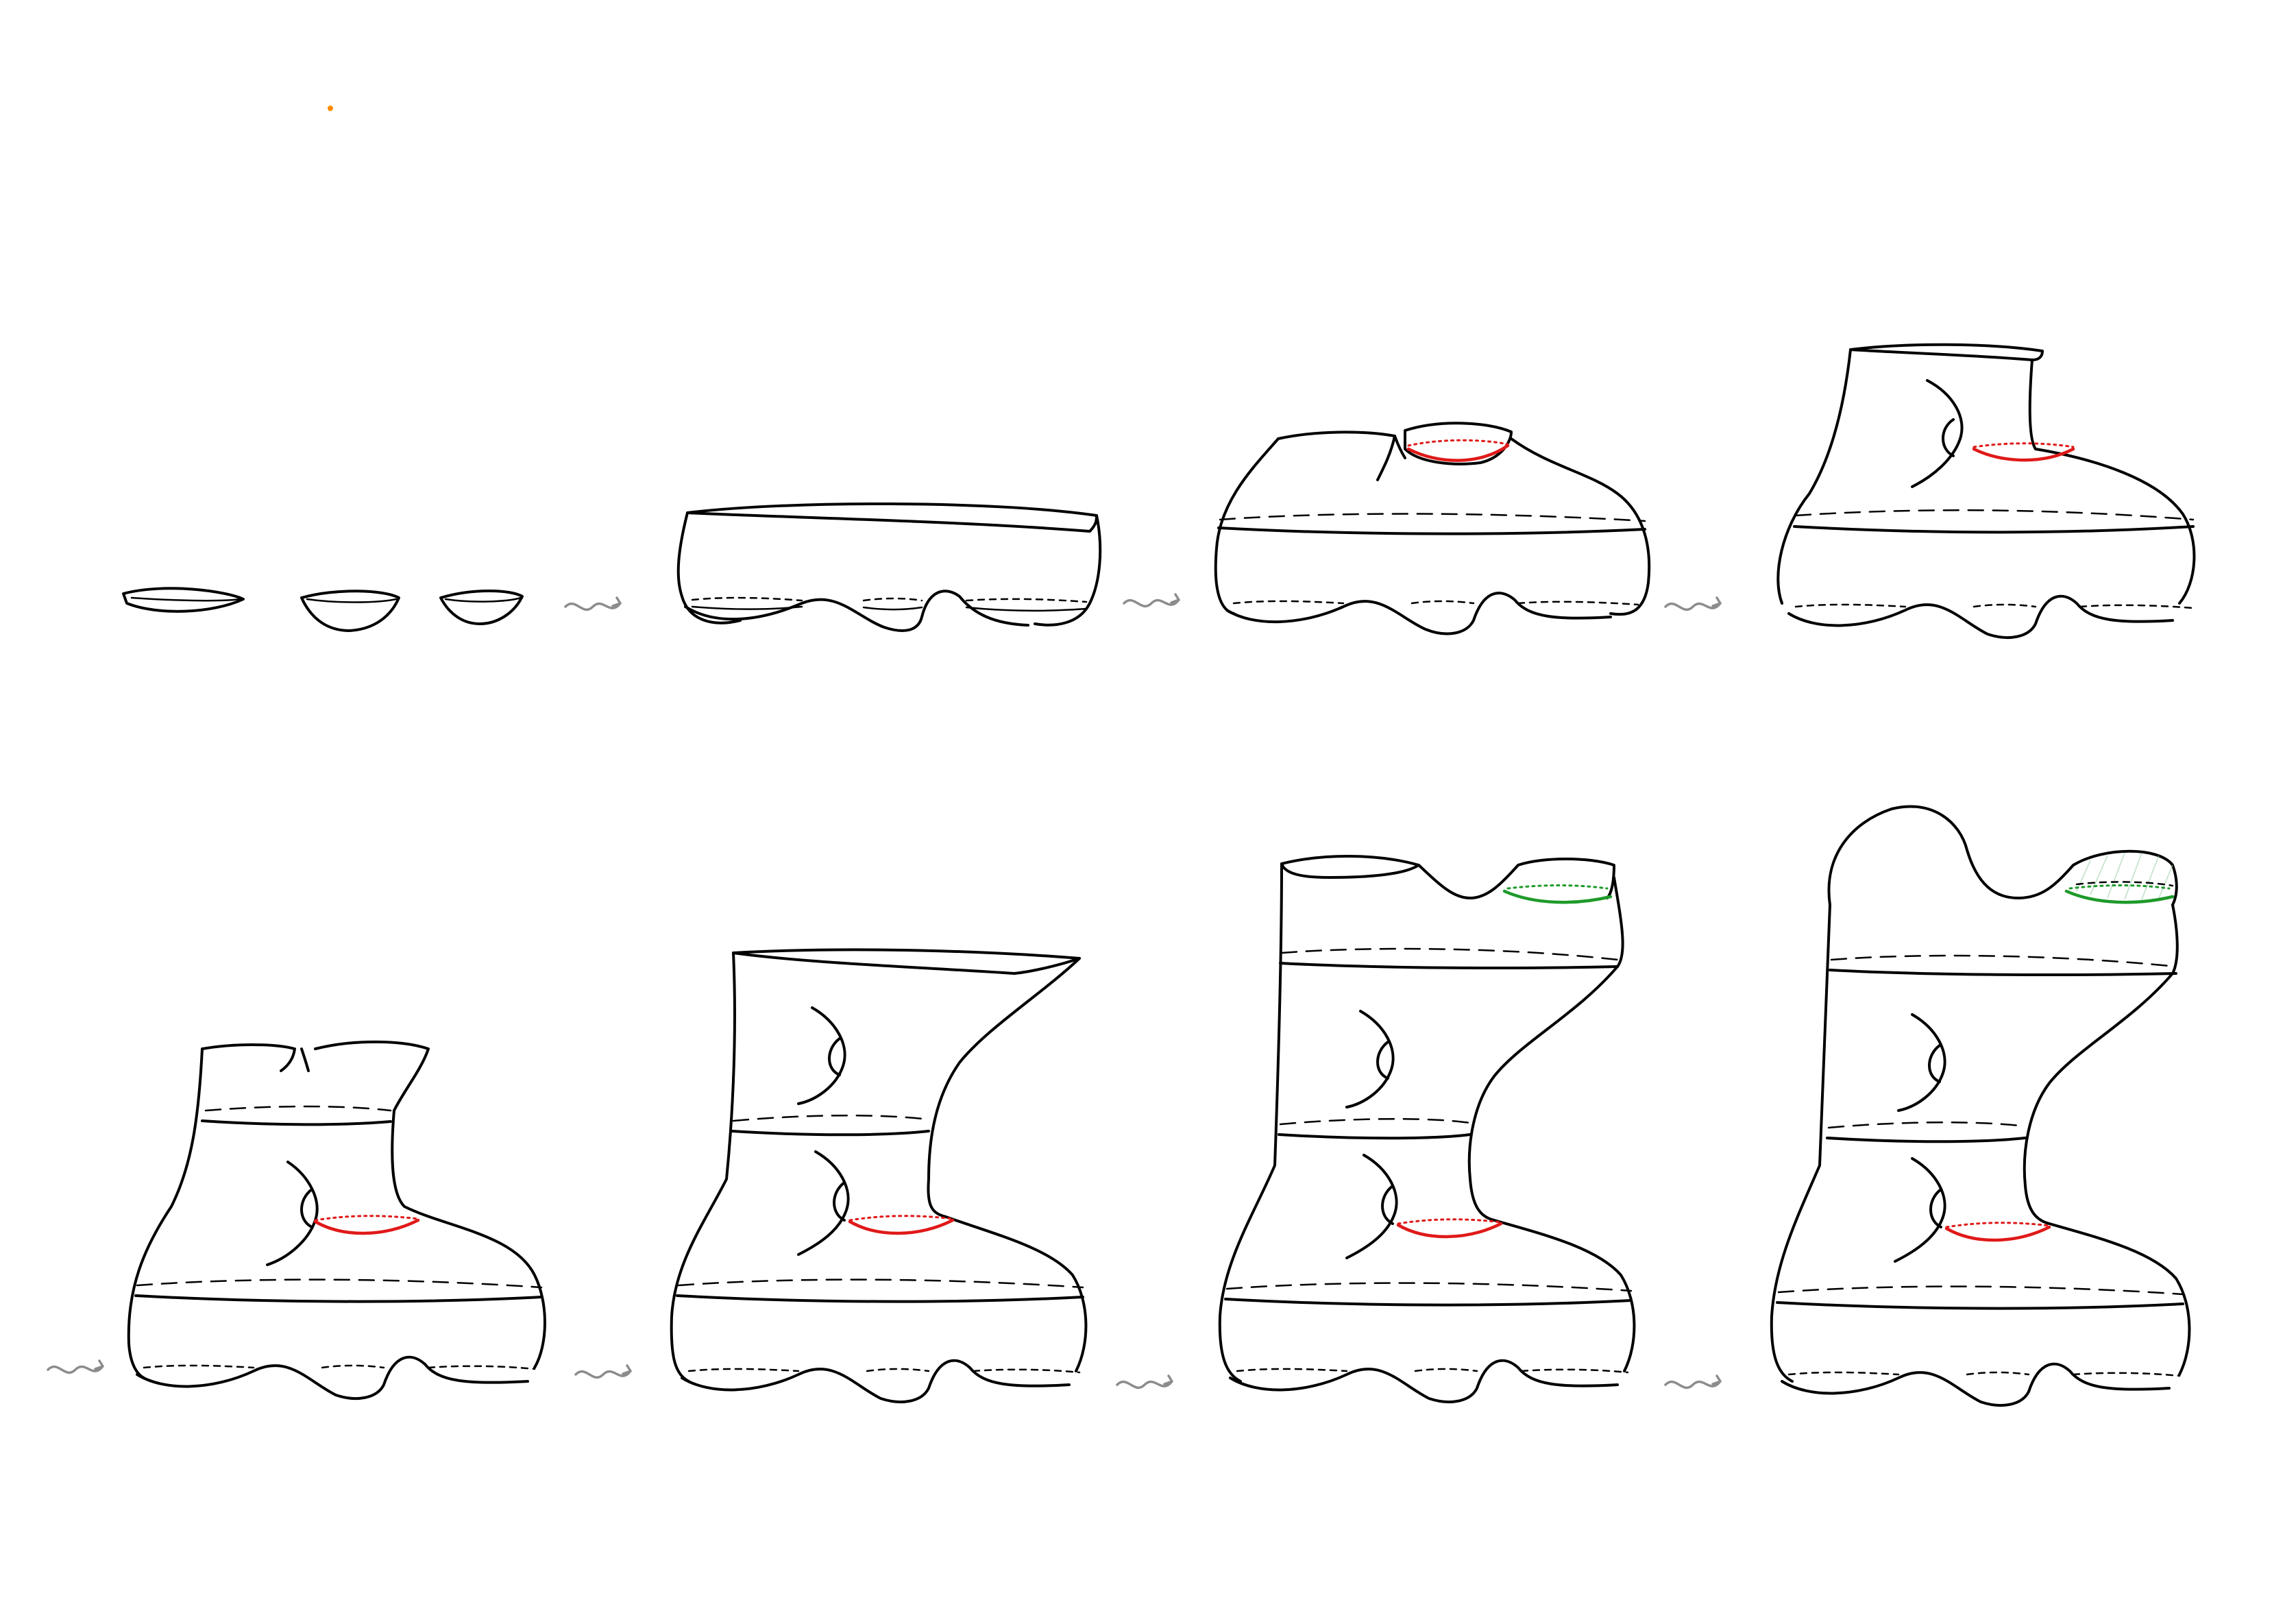 The image size is (2296, 1624). Describe the element at coordinates (2125, 876) in the screenshot. I see `boundary-disk-hatch` at that location.